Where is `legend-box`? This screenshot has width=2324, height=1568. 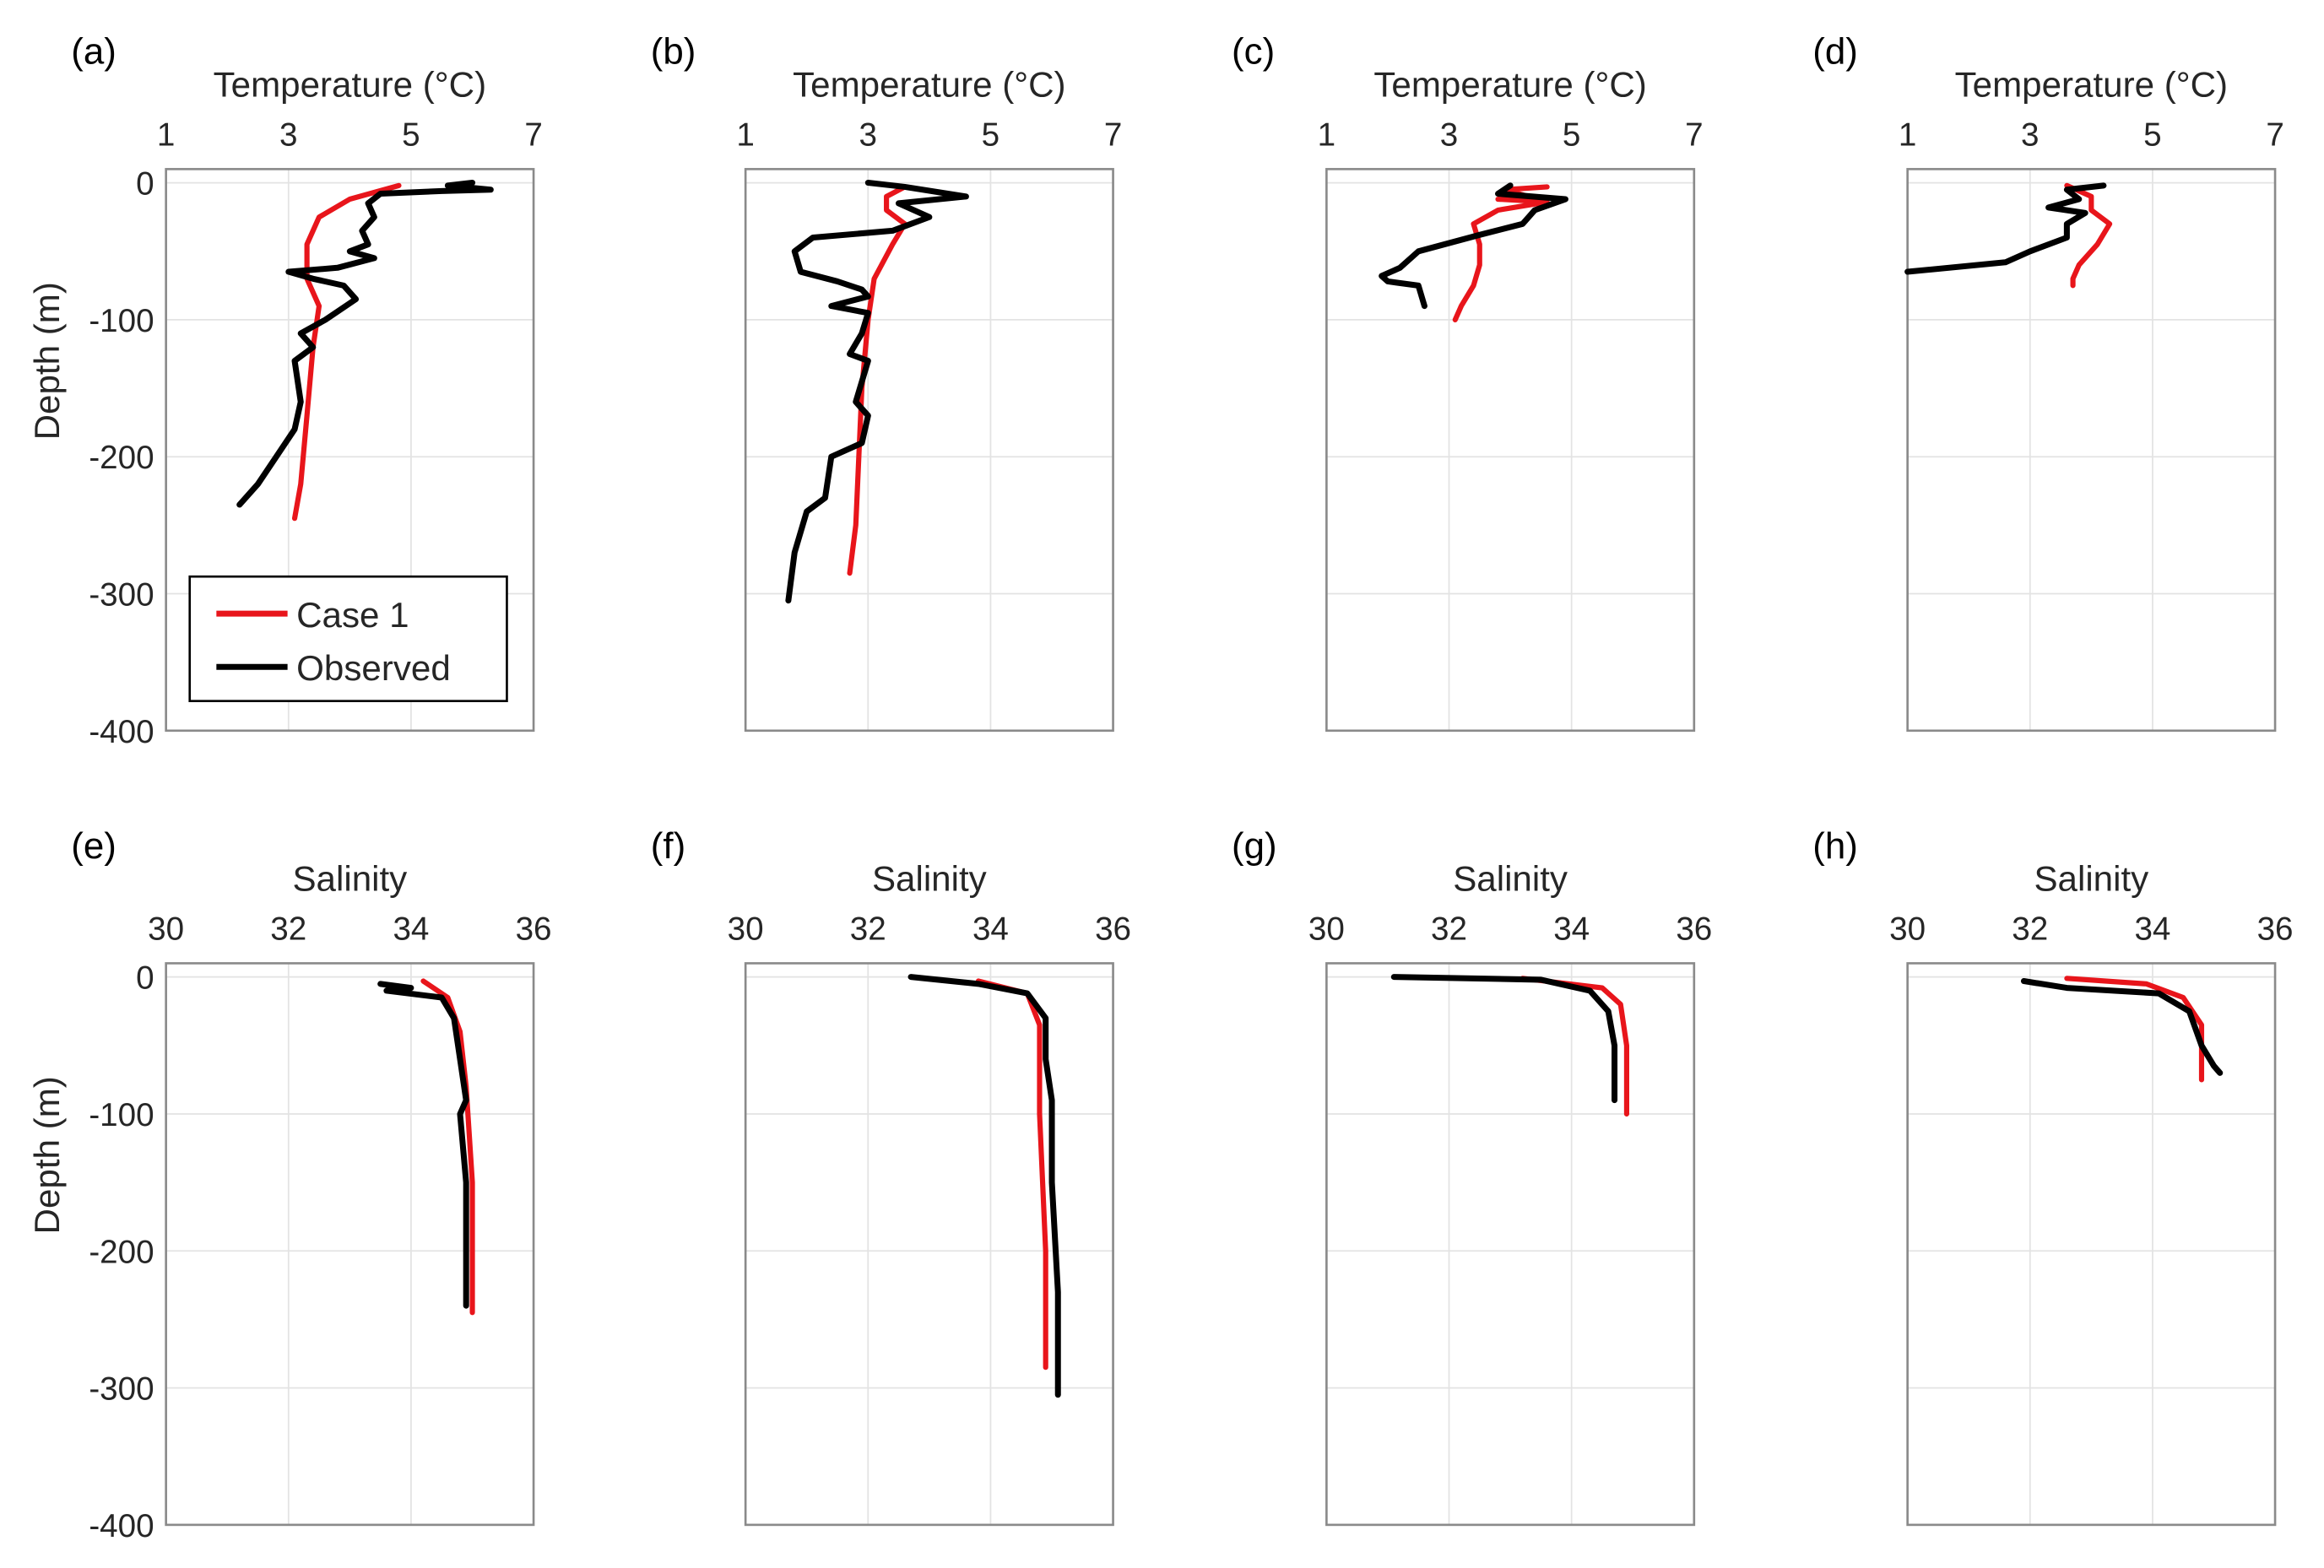 legend-box is located at coordinates (348, 638).